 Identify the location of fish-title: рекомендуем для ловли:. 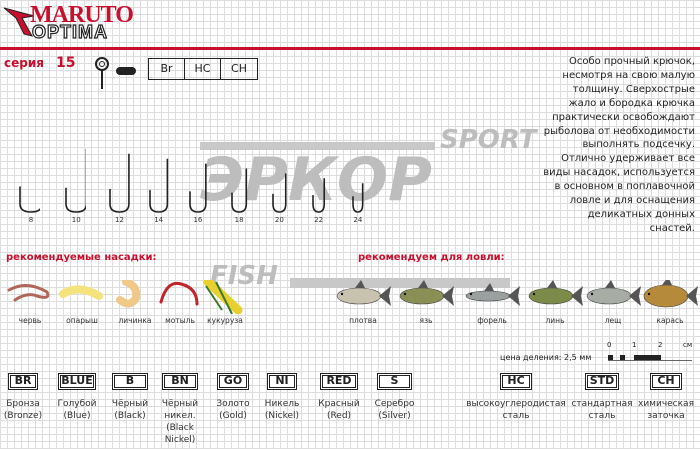
(431, 257).